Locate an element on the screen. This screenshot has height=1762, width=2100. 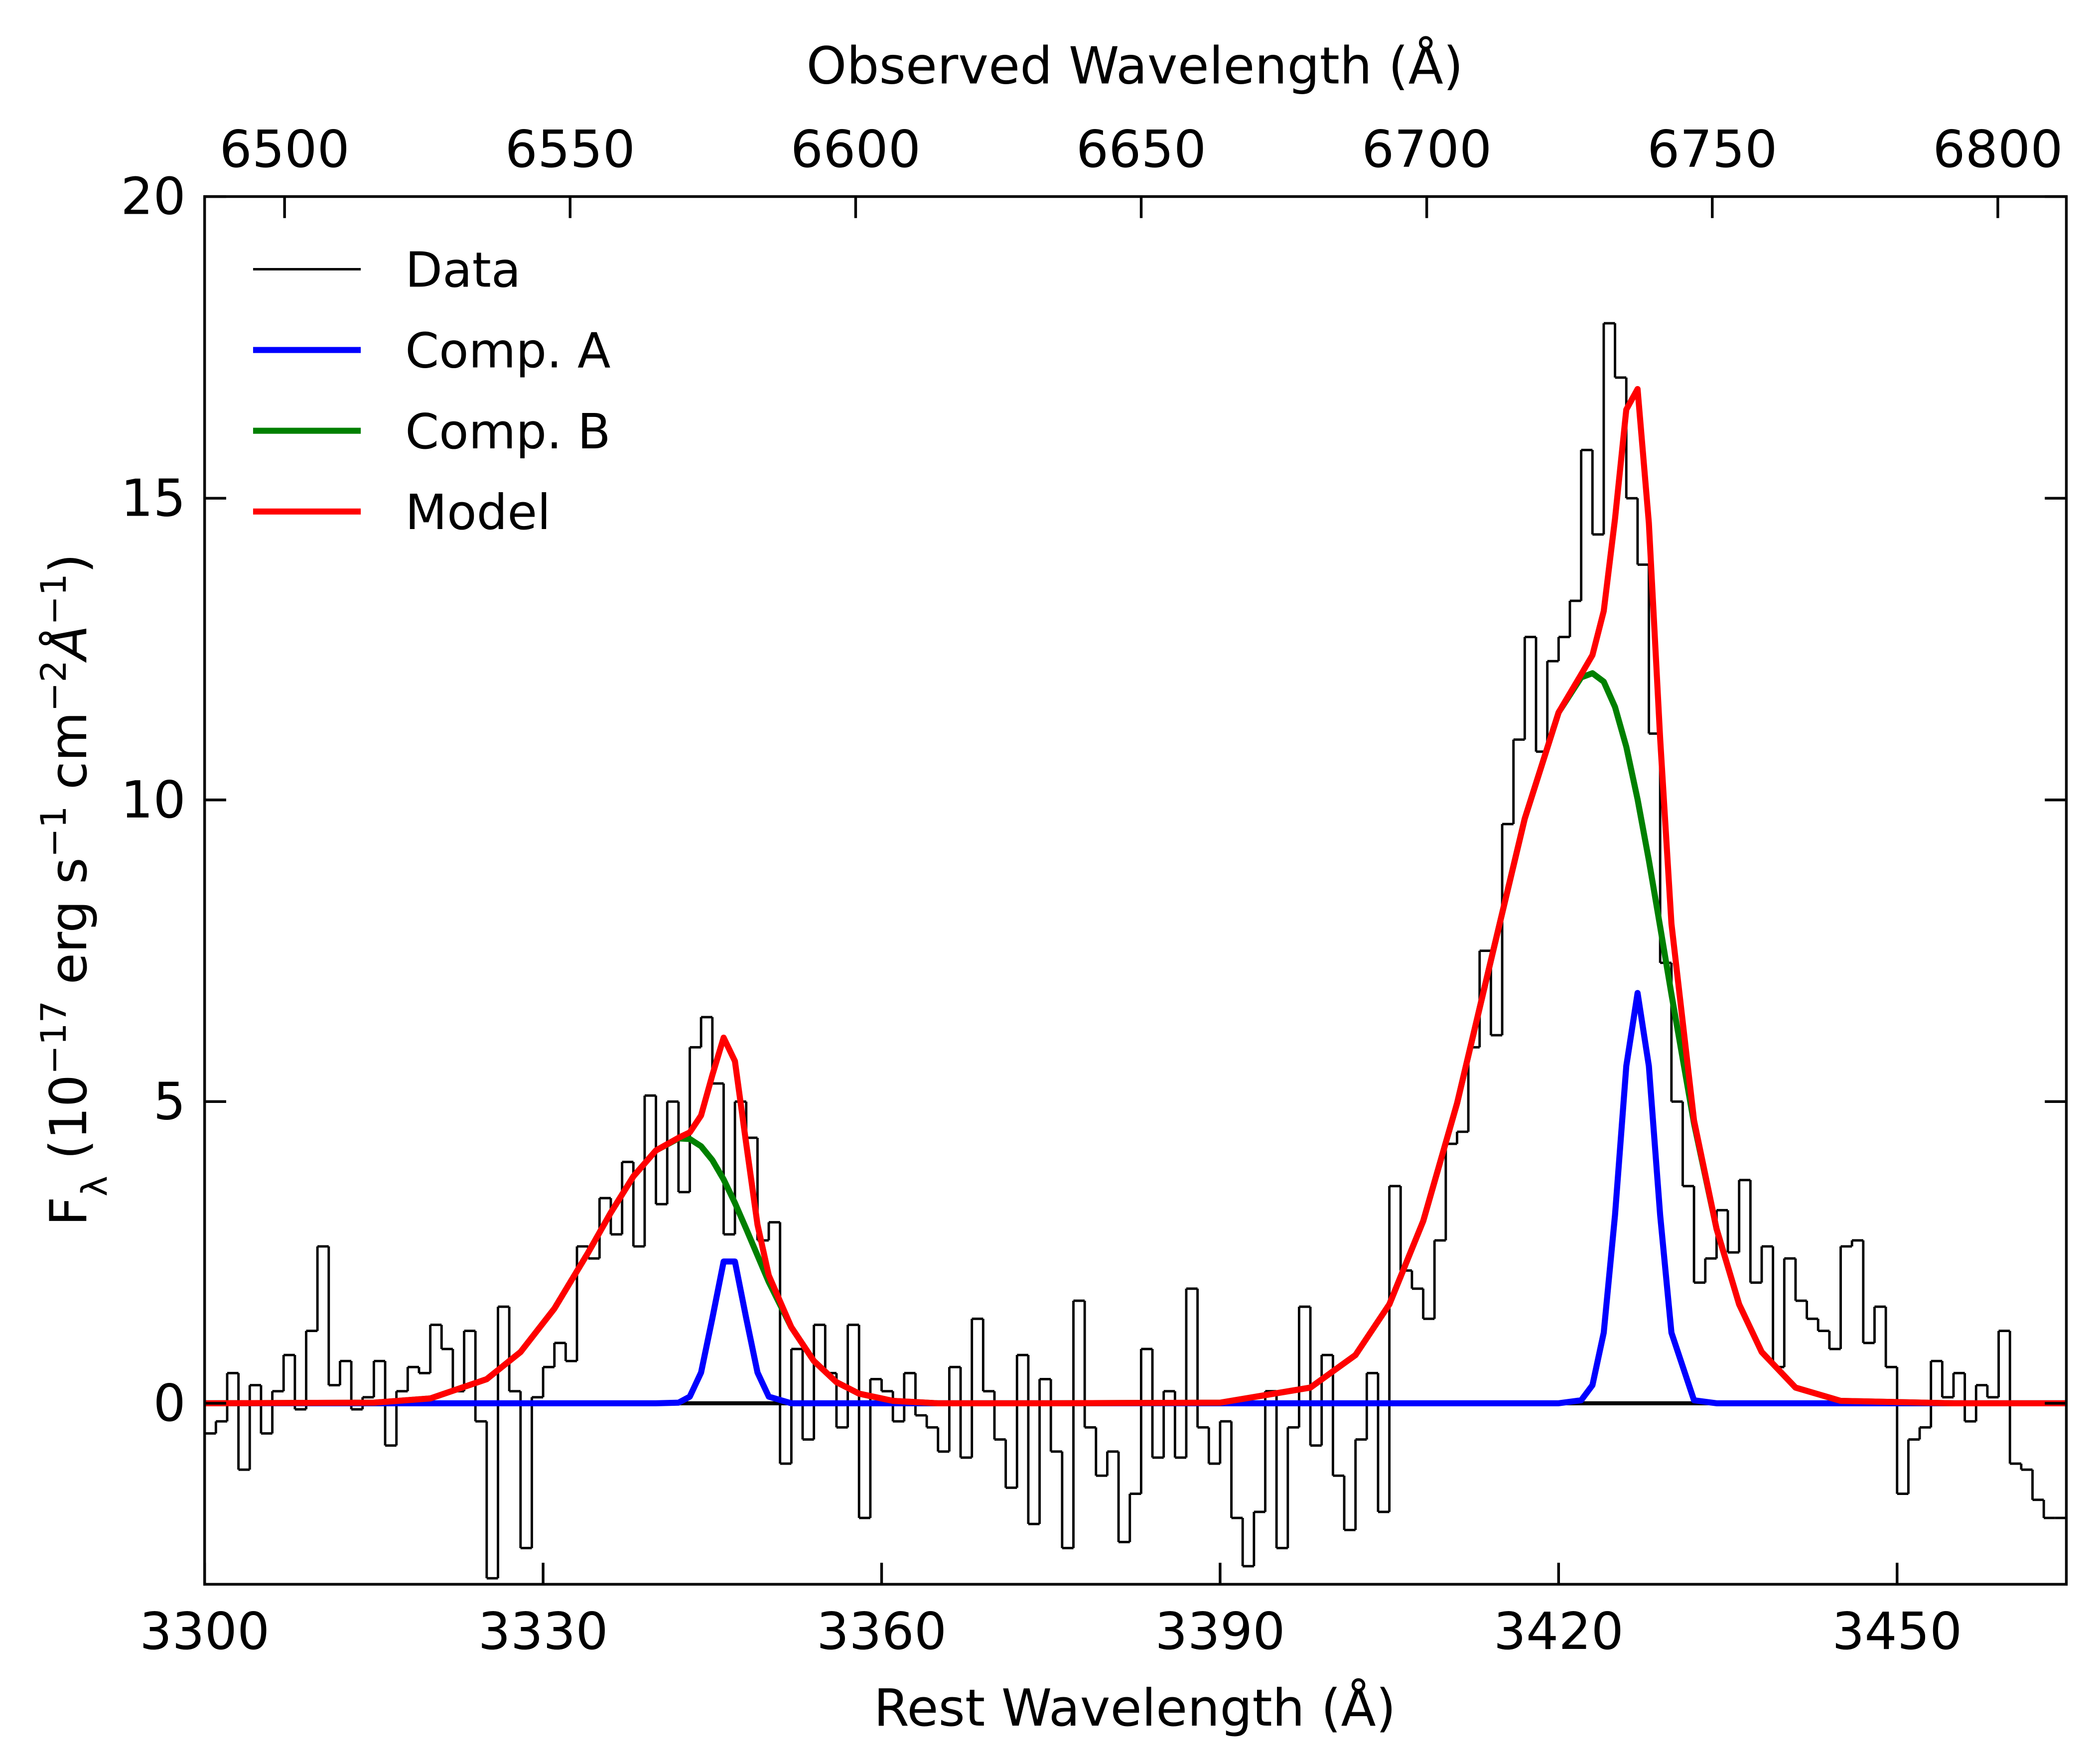
y-tick-label: 15 is located at coordinates (153, 498).